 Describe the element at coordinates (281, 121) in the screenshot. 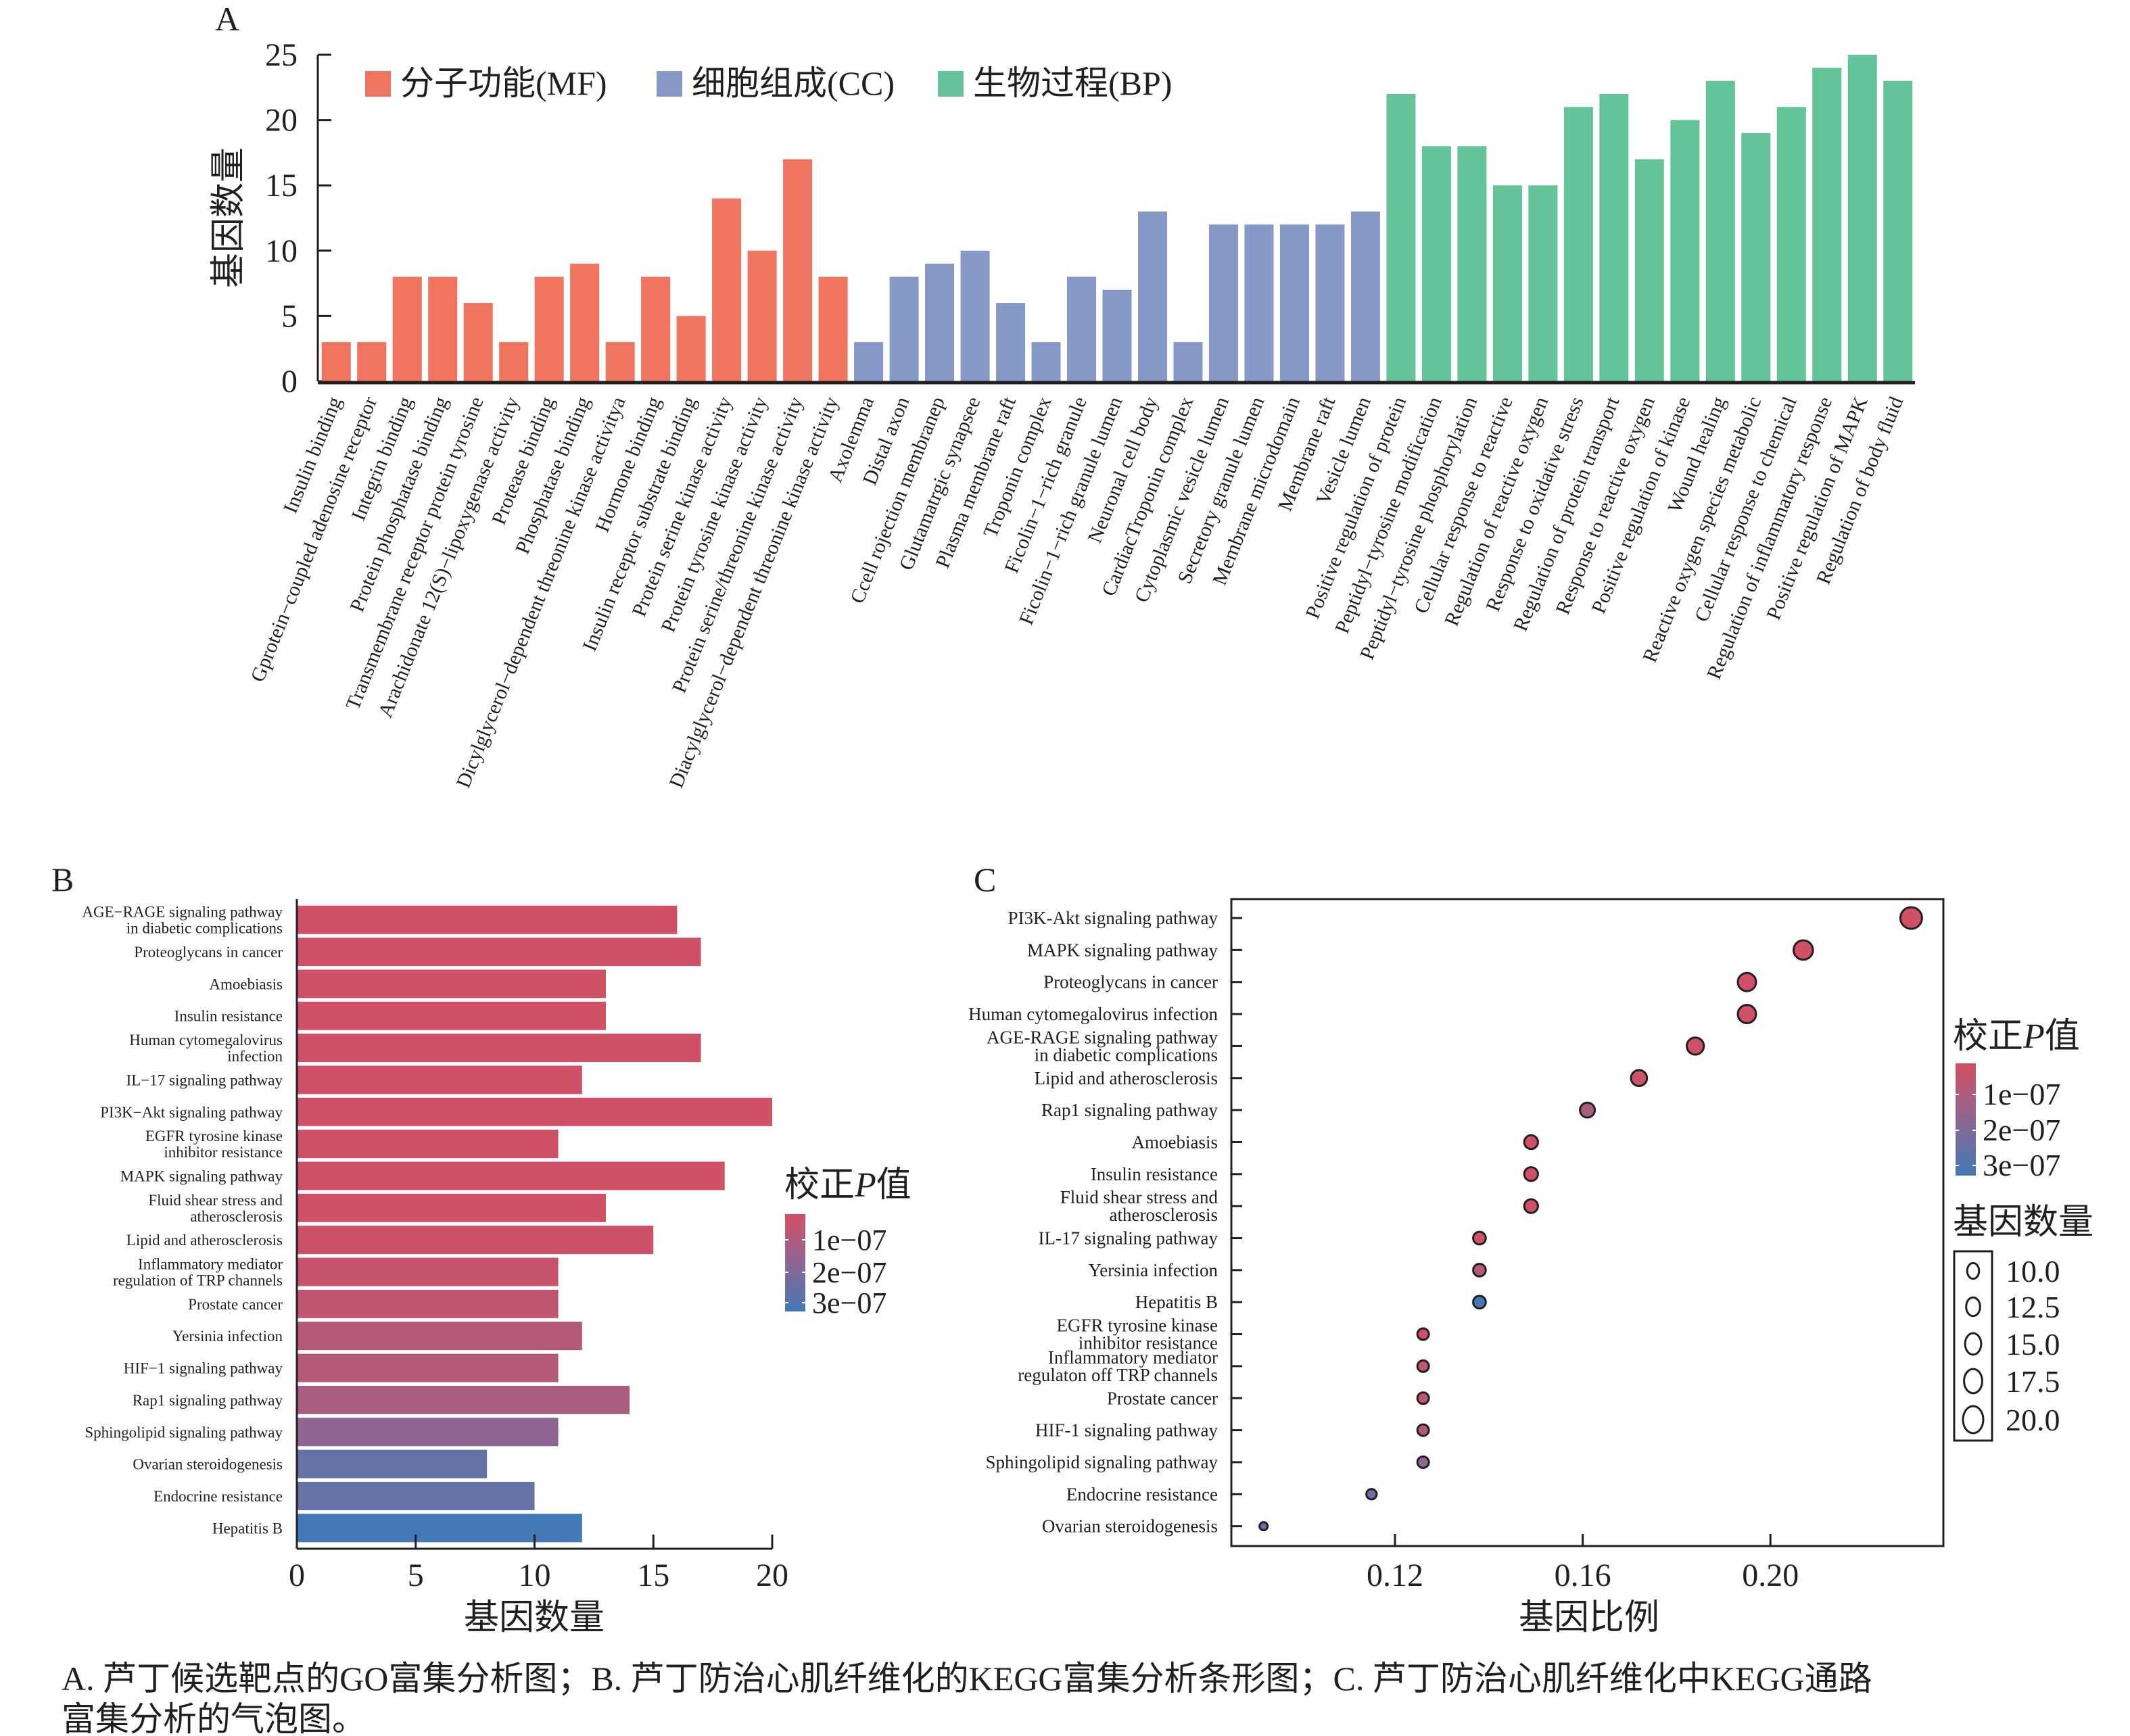

I see `y-tick-label: 20` at that location.